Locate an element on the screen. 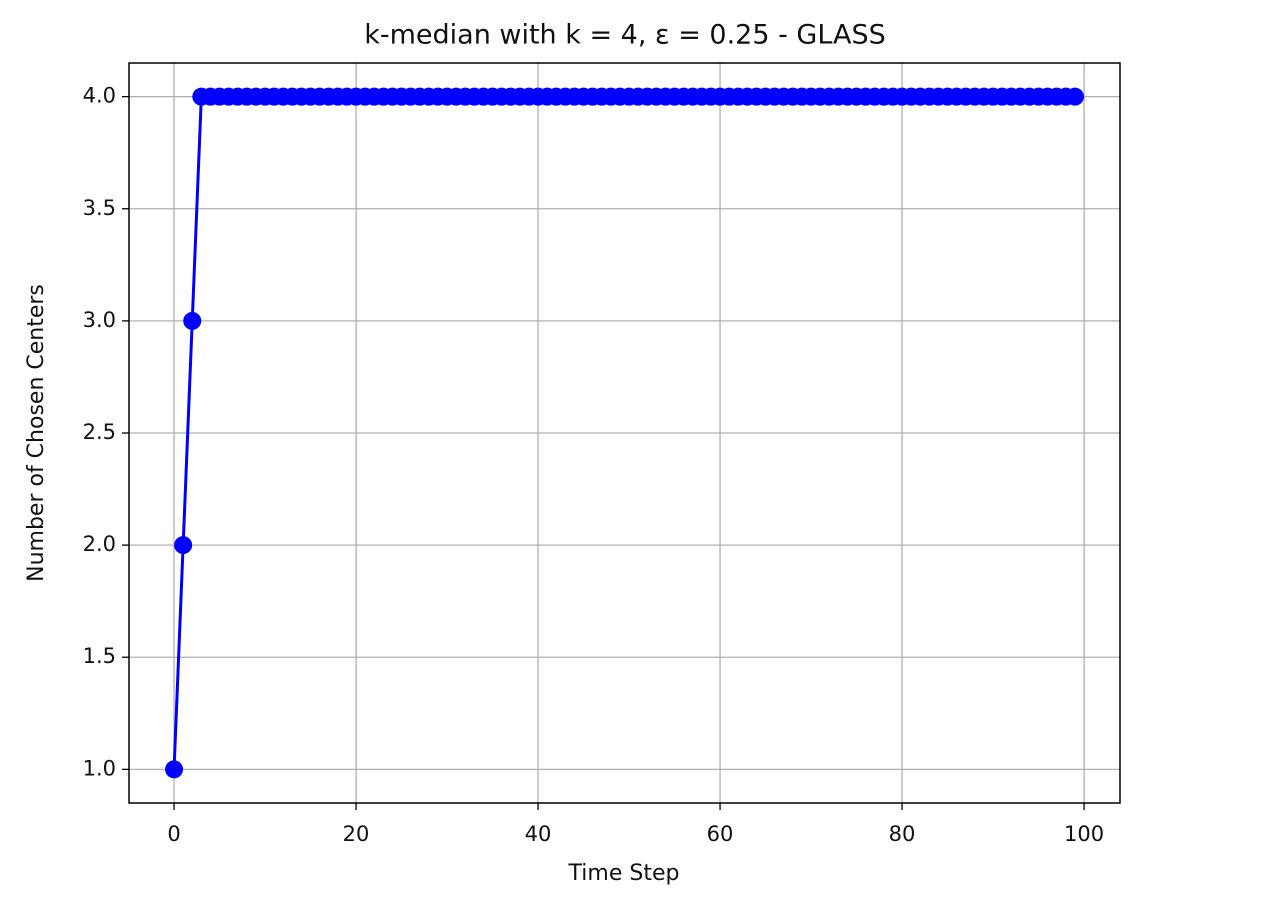 Image resolution: width=1268 pixels, height=904 pixels. y-tick-label: 2.5 is located at coordinates (99, 432).